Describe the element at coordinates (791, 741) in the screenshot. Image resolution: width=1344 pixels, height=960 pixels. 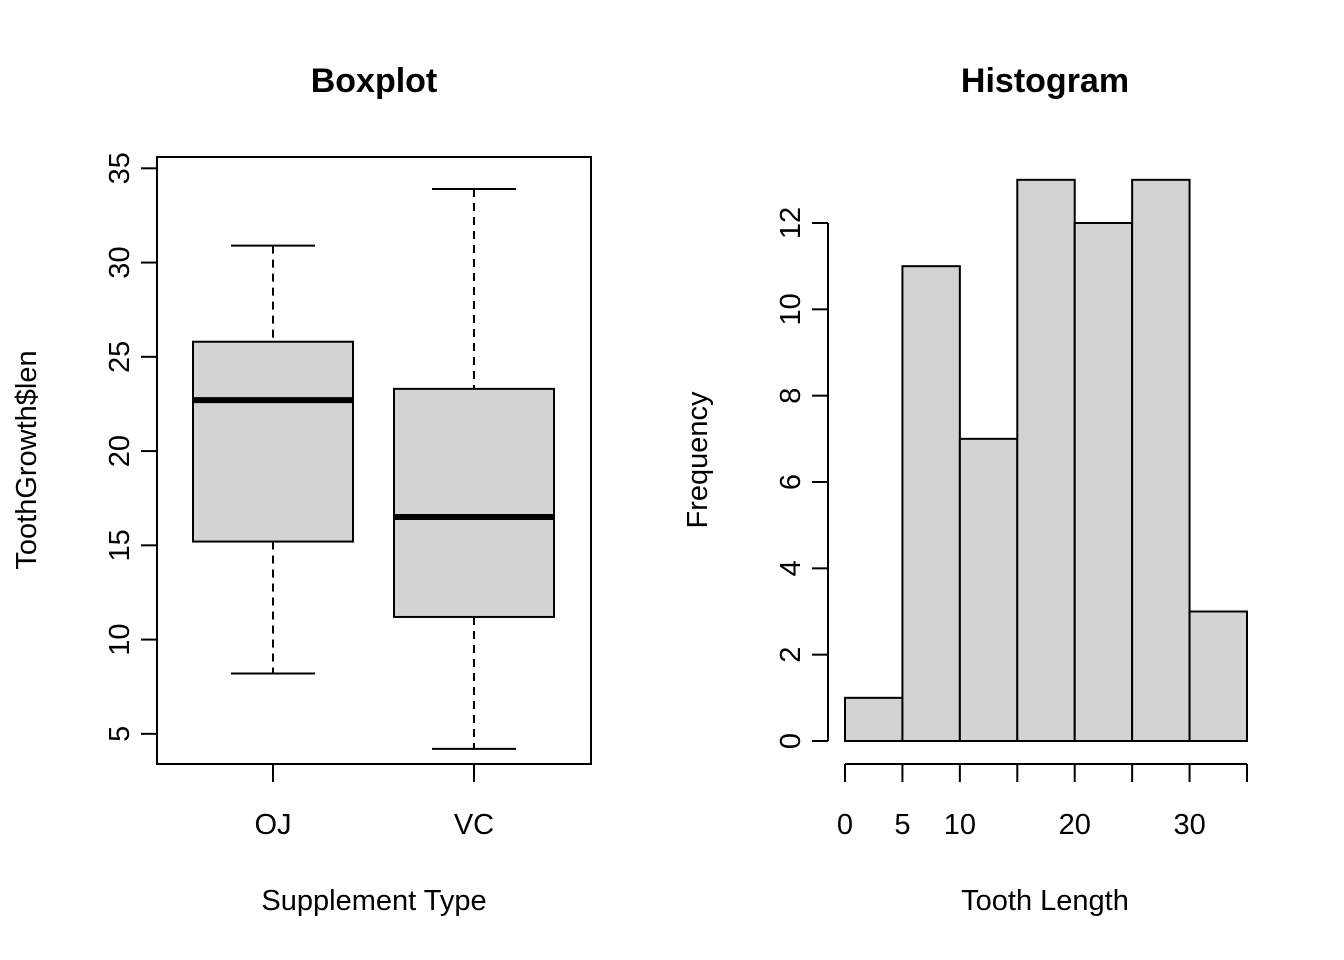
I see `histogram-y-tick-label: 0` at that location.